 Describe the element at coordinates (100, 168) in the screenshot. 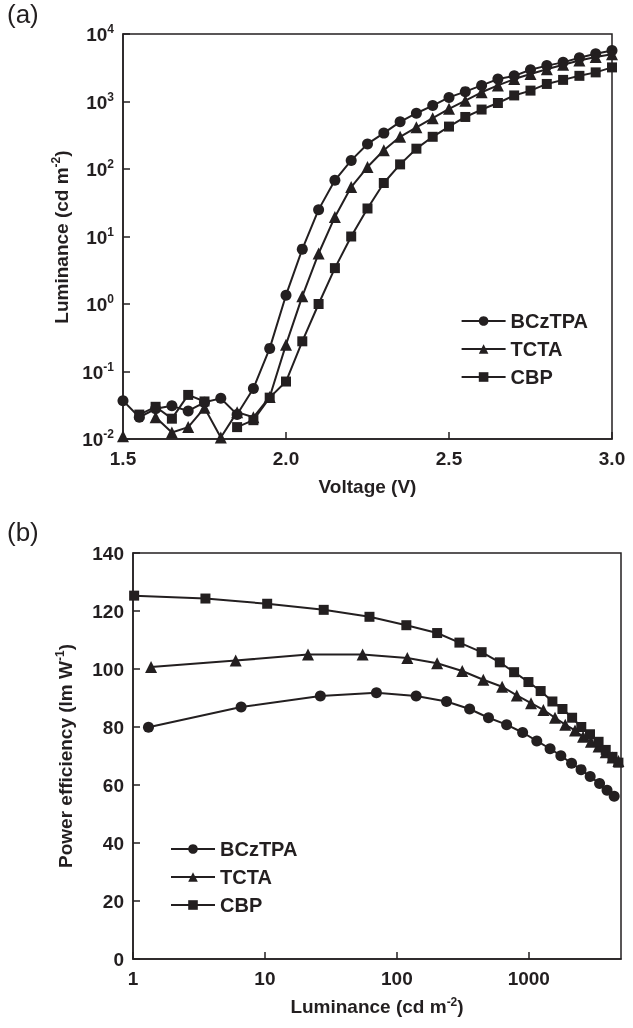

I see `y-tick-label: 10$^{2}$` at that location.